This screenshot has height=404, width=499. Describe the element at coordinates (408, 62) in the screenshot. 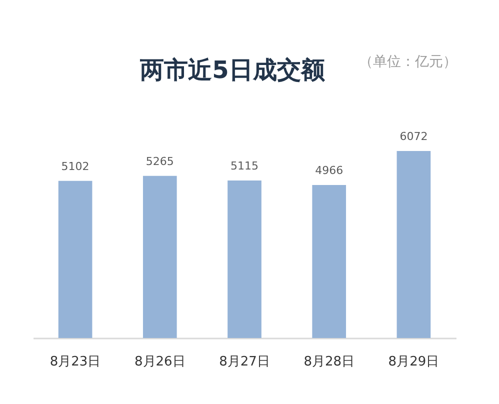

I see `text: （单位：亿元）` at that location.